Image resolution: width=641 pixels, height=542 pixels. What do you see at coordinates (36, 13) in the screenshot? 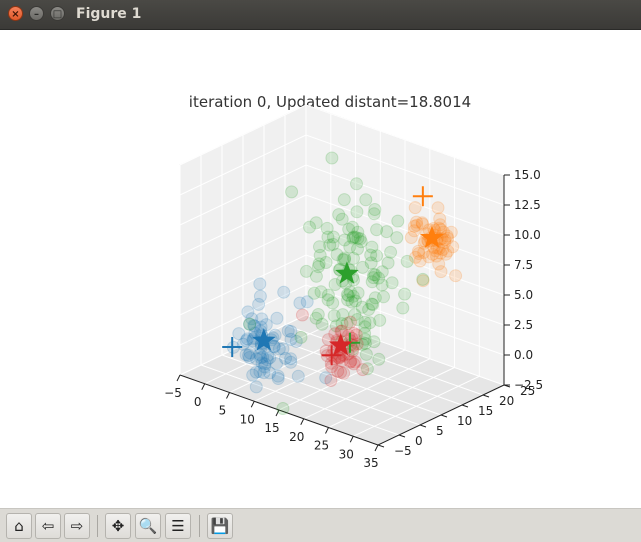
I see `minimize-window-button: –` at bounding box center [36, 13].